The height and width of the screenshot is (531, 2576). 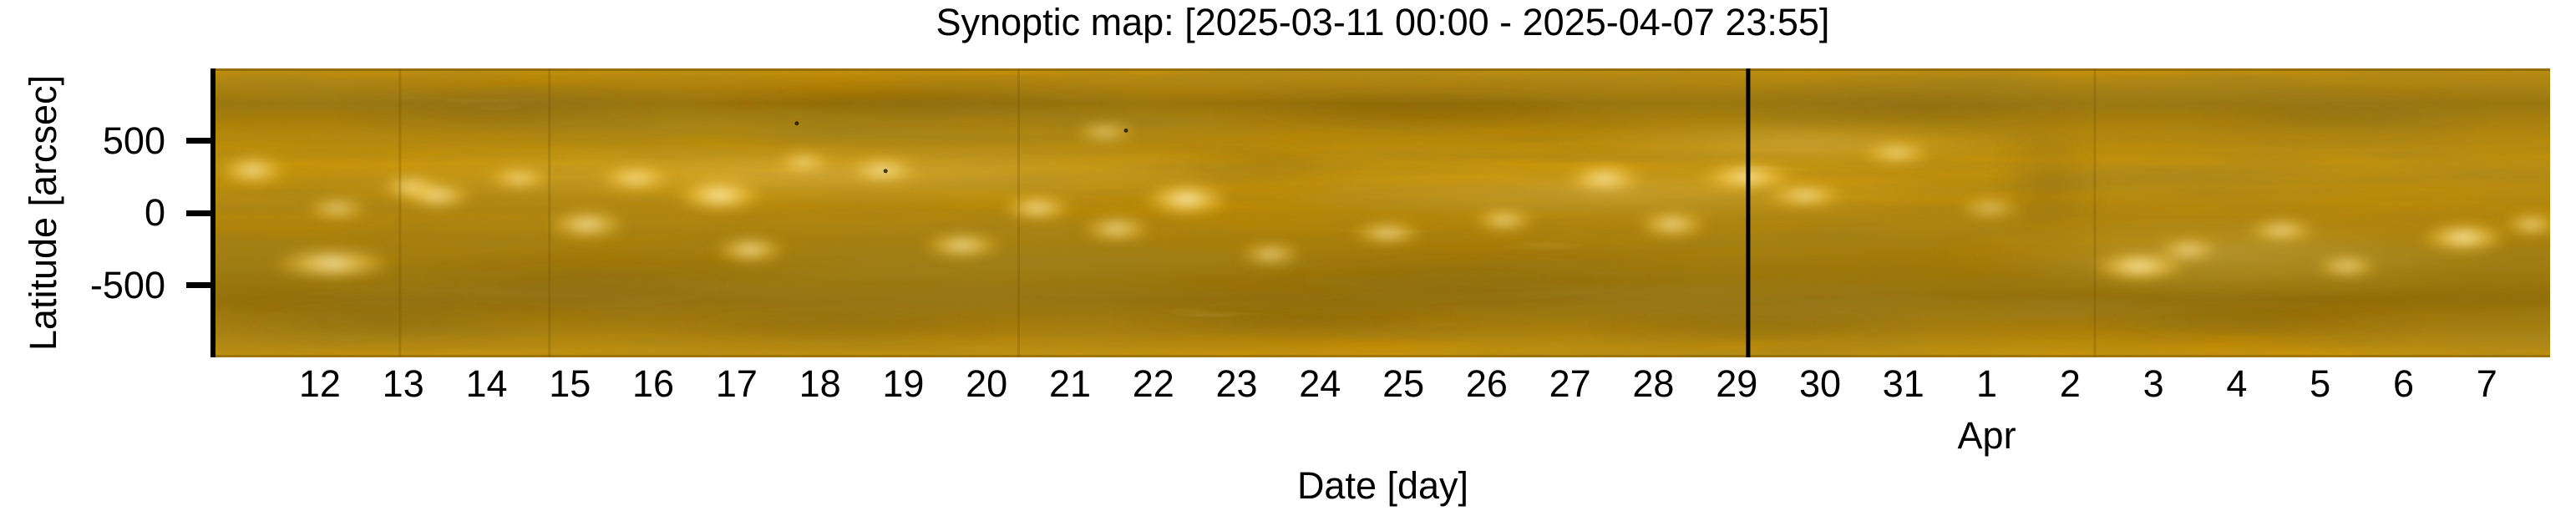 What do you see at coordinates (319, 383) in the screenshot?
I see `x-tick-label: 12` at bounding box center [319, 383].